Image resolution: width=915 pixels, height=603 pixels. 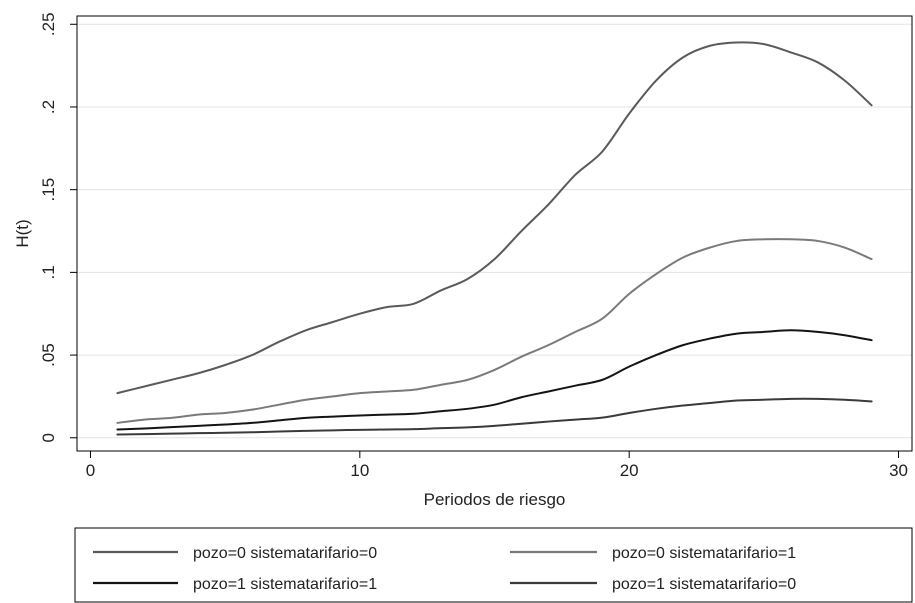 I want to click on x-axis-title: Periodos de riesgo, so click(x=495, y=499).